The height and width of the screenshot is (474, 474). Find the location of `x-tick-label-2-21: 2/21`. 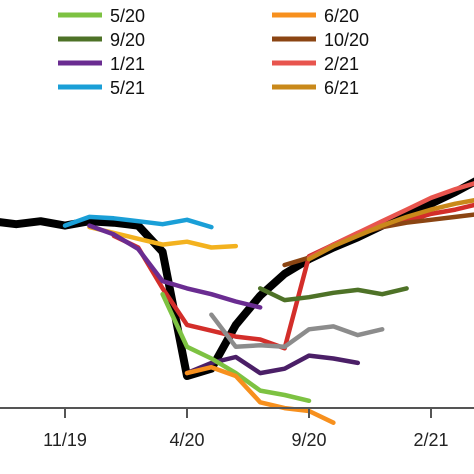

x-tick-label-2-21: 2/21 is located at coordinates (430, 440).